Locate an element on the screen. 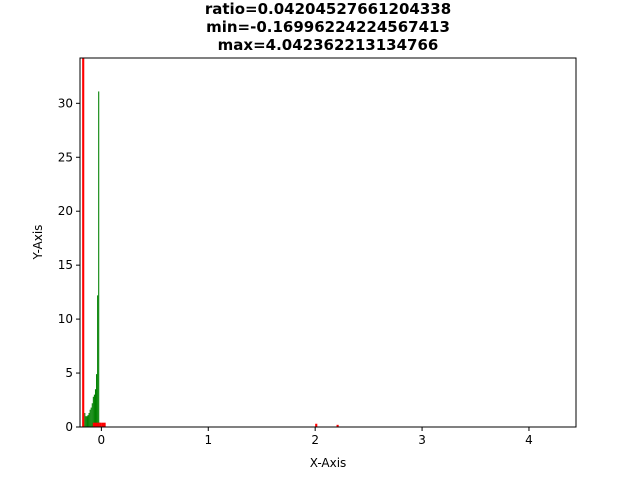 The height and width of the screenshot is (480, 640). y-tick-label: 15 is located at coordinates (65, 265).